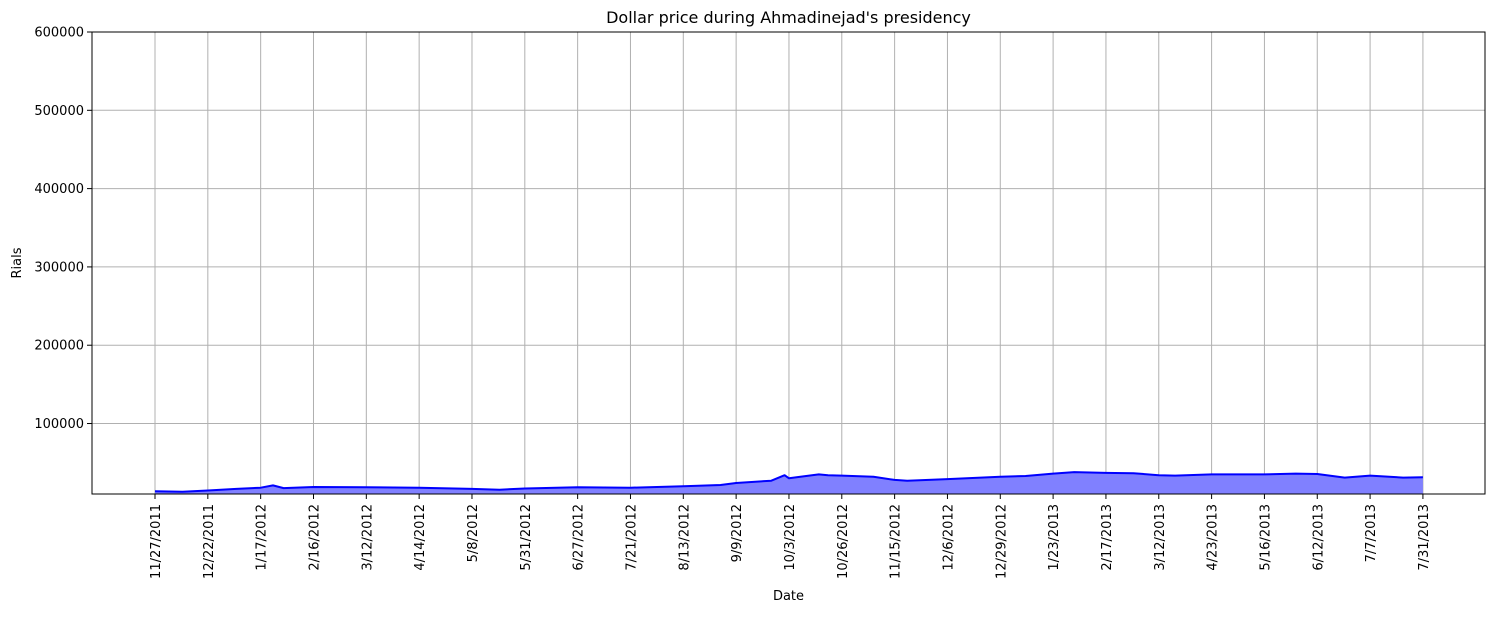  What do you see at coordinates (59, 346) in the screenshot?
I see `y-tick-label: 200000` at bounding box center [59, 346].